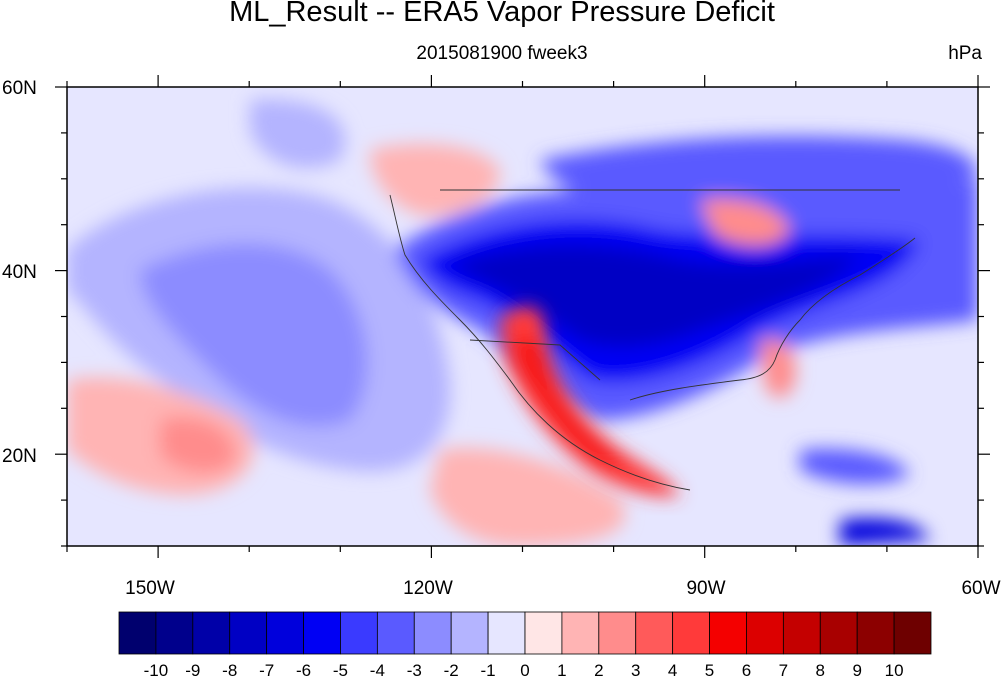  Describe the element at coordinates (894, 670) in the screenshot. I see `colorbar-label: 10` at that location.